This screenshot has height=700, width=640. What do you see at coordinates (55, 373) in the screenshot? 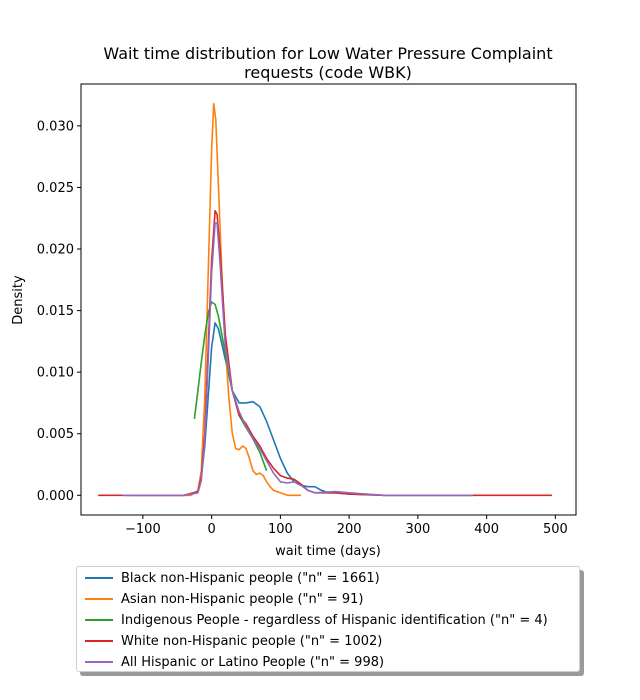
I see `y-tick-label: 0.010` at bounding box center [55, 373].